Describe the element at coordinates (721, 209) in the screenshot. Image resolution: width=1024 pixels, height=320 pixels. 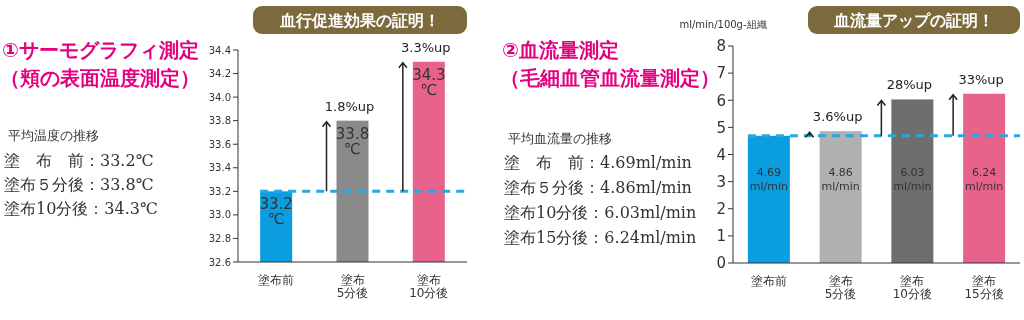
I see `y-tick-label: 2` at that location.